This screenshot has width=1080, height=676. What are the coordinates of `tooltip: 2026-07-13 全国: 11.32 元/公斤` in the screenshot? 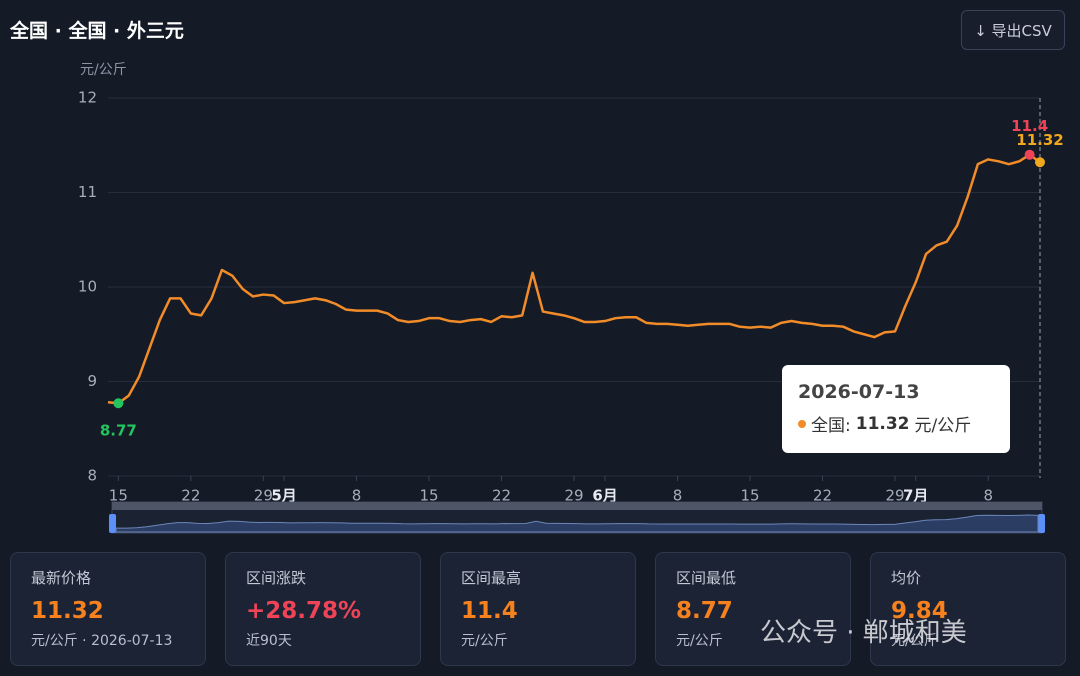 It's located at (896, 409).